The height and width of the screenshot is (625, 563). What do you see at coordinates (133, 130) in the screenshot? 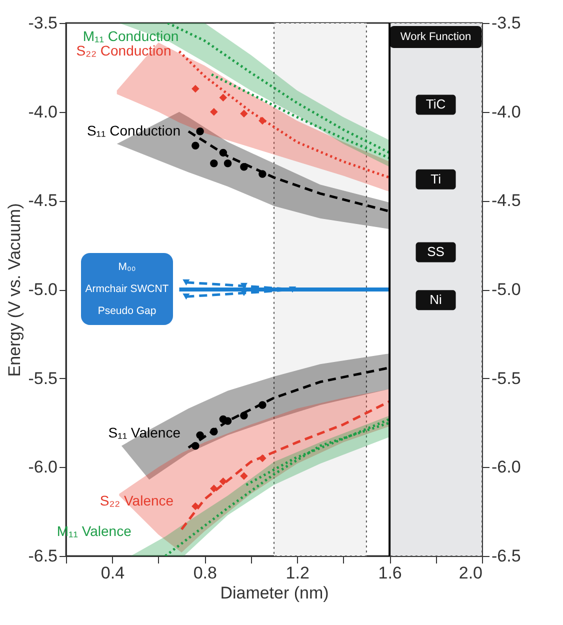
I see `series-label: S₁₁ Conduction` at bounding box center [133, 130].